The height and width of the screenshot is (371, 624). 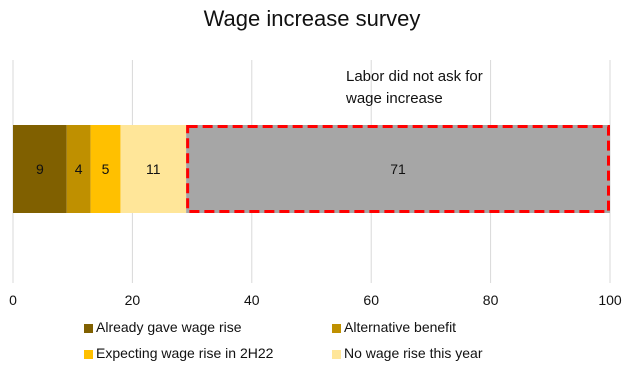 I want to click on legend-label: Alternative benefit, so click(x=400, y=327).